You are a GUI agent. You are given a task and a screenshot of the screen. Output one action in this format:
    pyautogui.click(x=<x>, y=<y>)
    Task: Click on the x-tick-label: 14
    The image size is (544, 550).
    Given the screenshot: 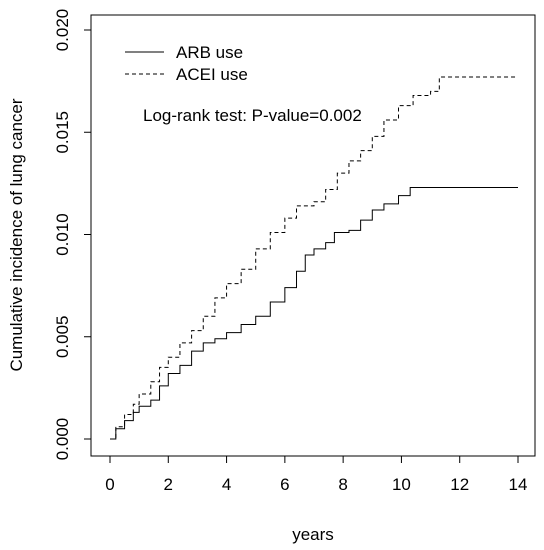 What is the action you would take?
    pyautogui.click(x=518, y=484)
    